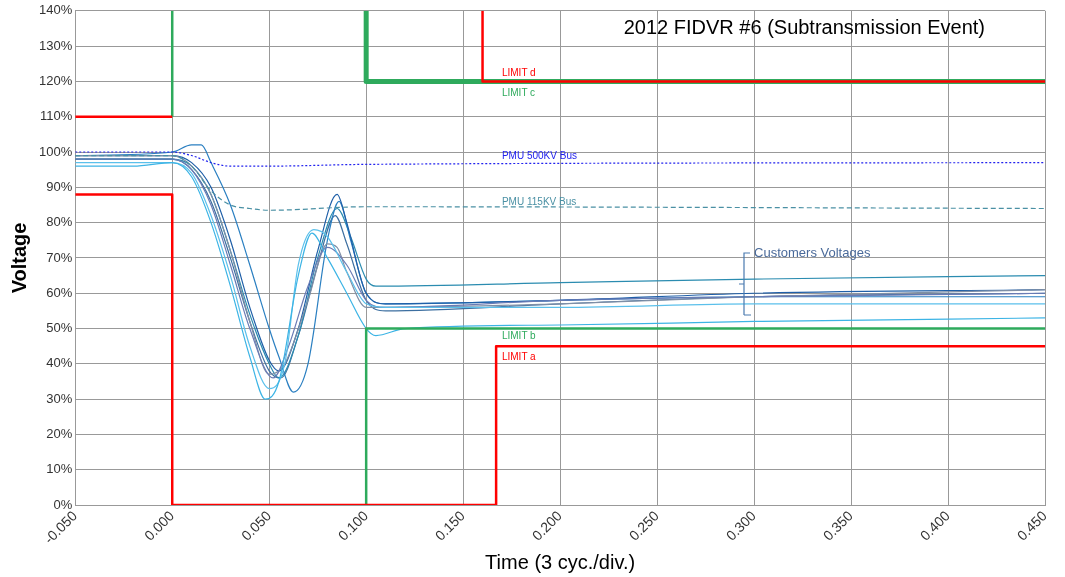  I want to click on y-tick-label: 90%, so click(59, 186).